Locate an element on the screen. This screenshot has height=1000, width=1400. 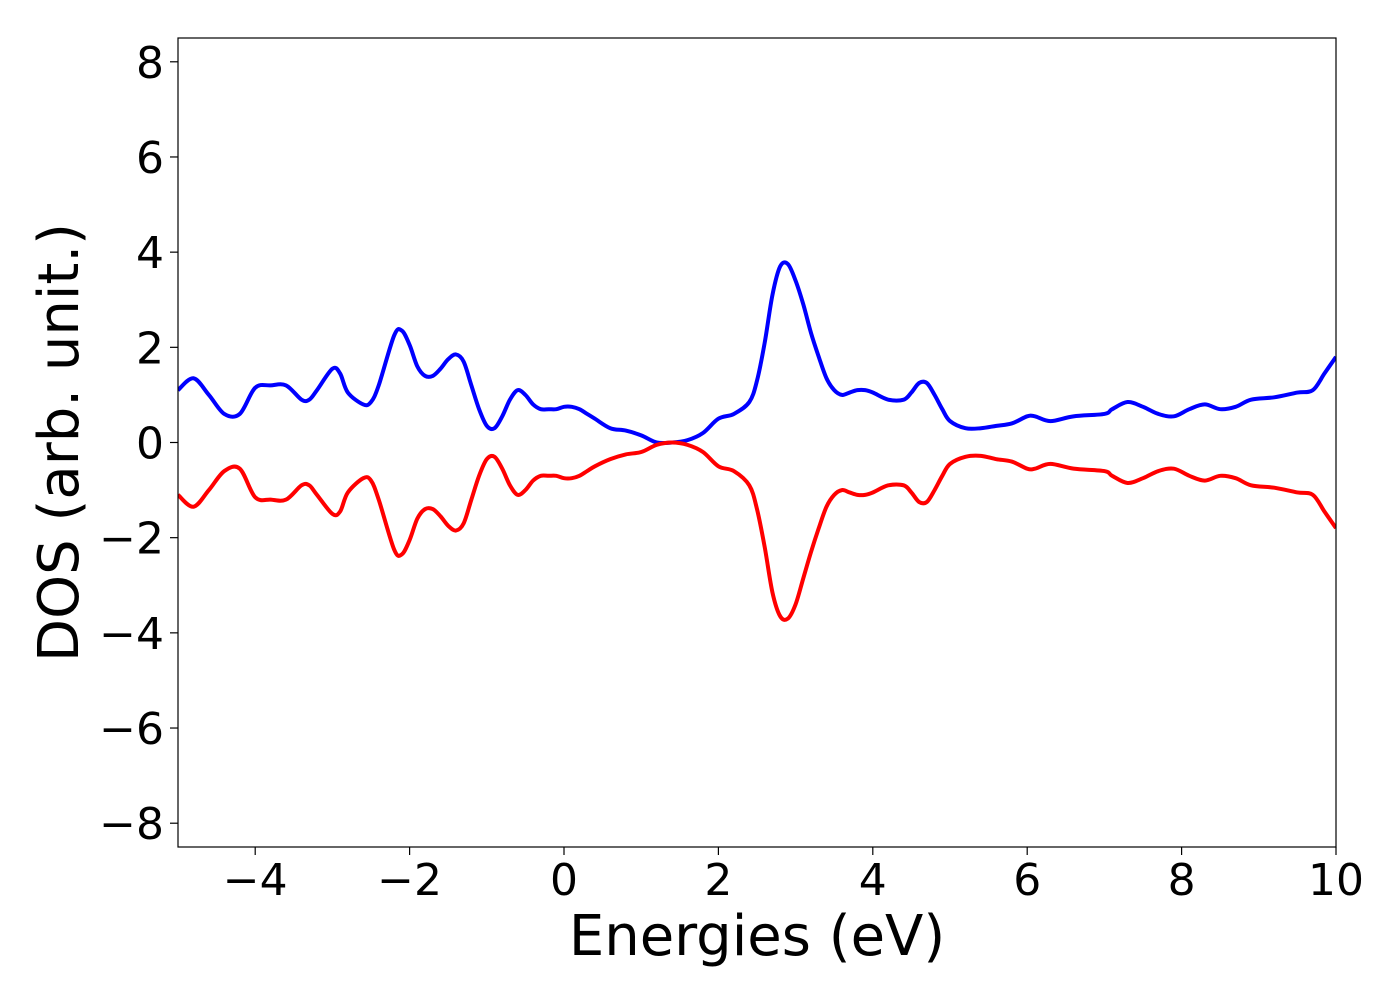
x-tick-label: 4 is located at coordinates (873, 880).